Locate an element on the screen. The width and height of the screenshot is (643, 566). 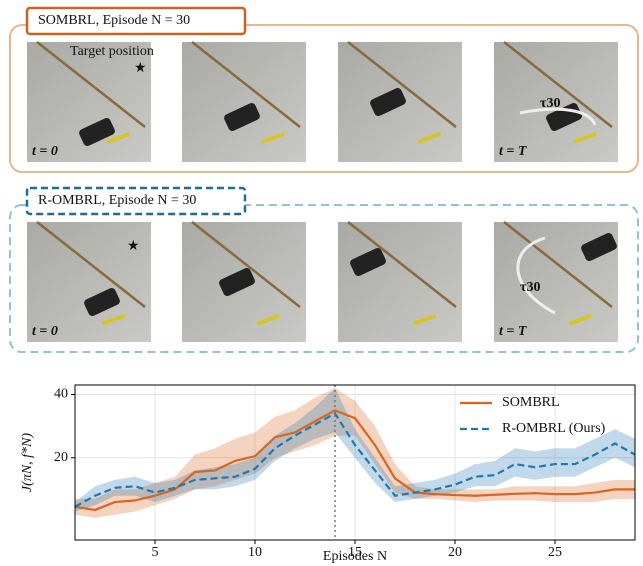
x-tick-label: 25 is located at coordinates (555, 552).